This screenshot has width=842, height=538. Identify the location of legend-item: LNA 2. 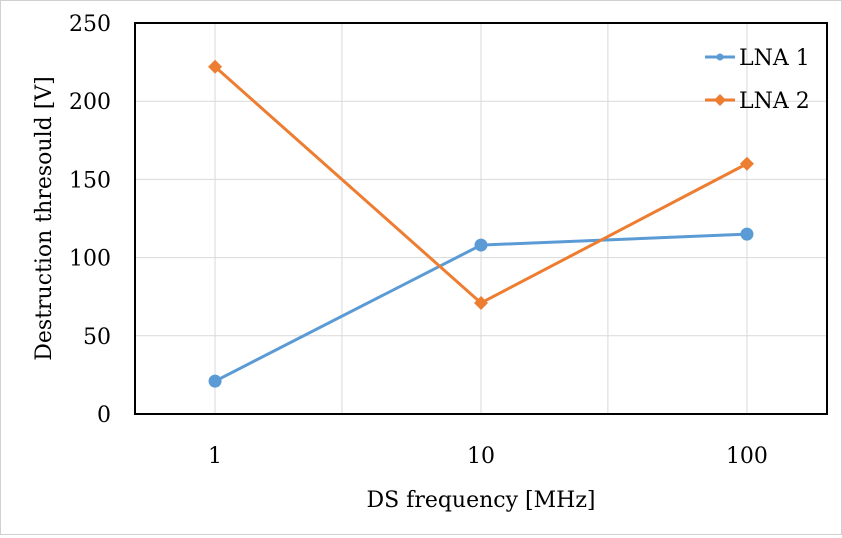
(757, 101).